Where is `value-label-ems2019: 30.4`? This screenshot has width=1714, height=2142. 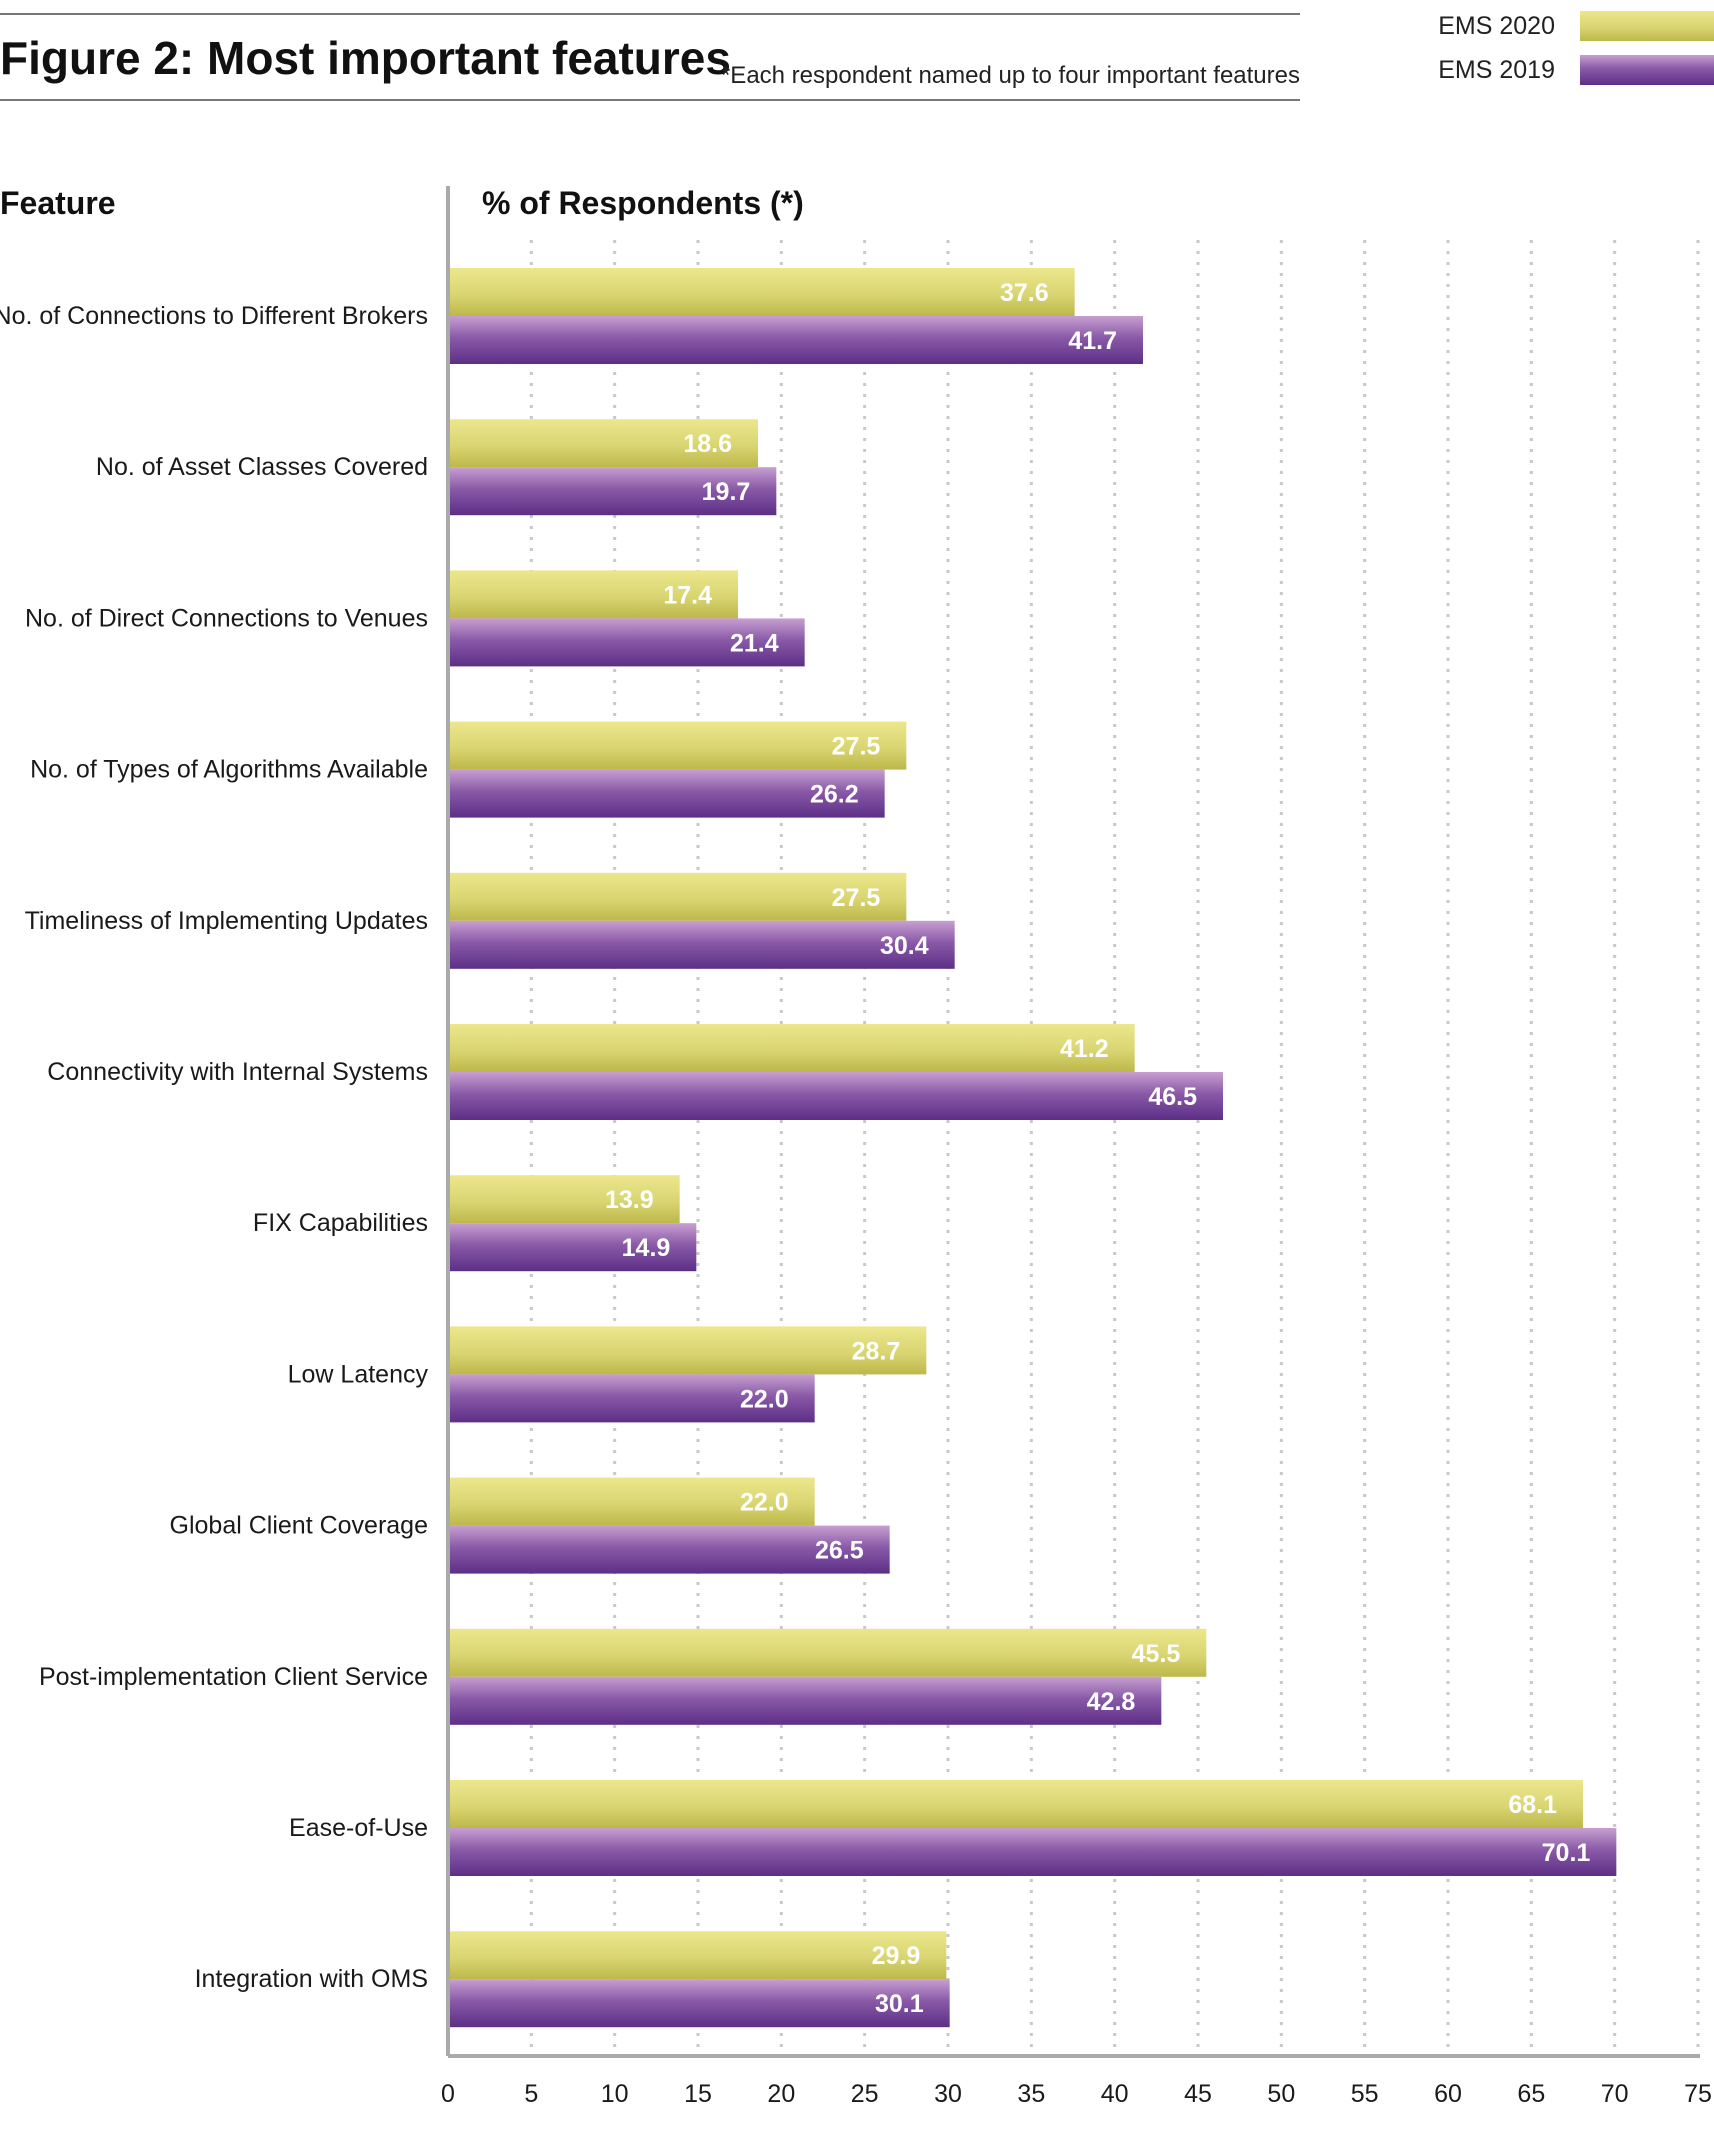 value-label-ems2019: 30.4 is located at coordinates (904, 946).